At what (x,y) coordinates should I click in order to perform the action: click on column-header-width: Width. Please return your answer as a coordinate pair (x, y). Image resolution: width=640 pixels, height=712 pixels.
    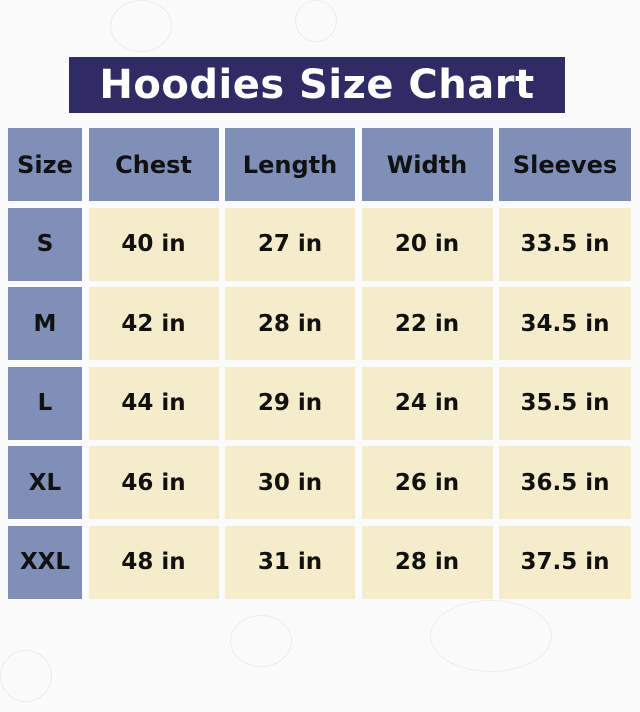
    Looking at the image, I should click on (427, 164).